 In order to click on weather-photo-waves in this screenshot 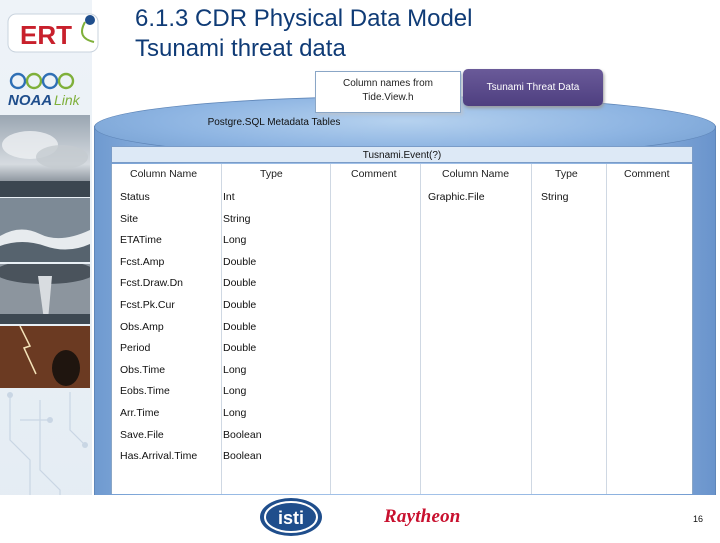, I will do `click(45, 230)`.